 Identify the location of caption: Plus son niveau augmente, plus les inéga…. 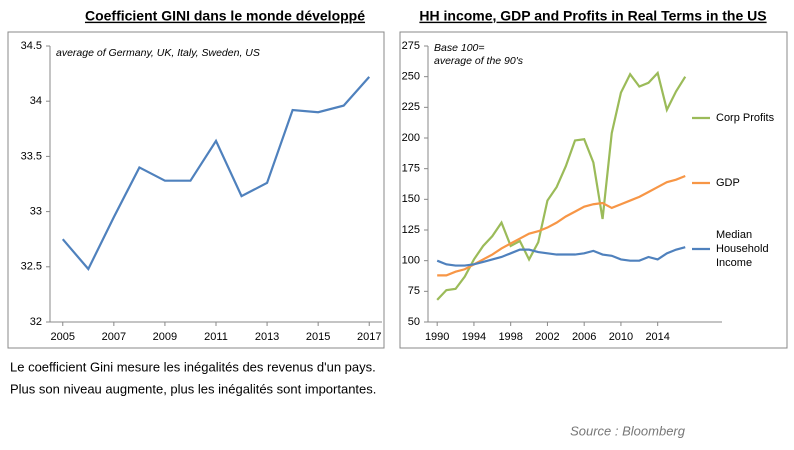
(193, 388).